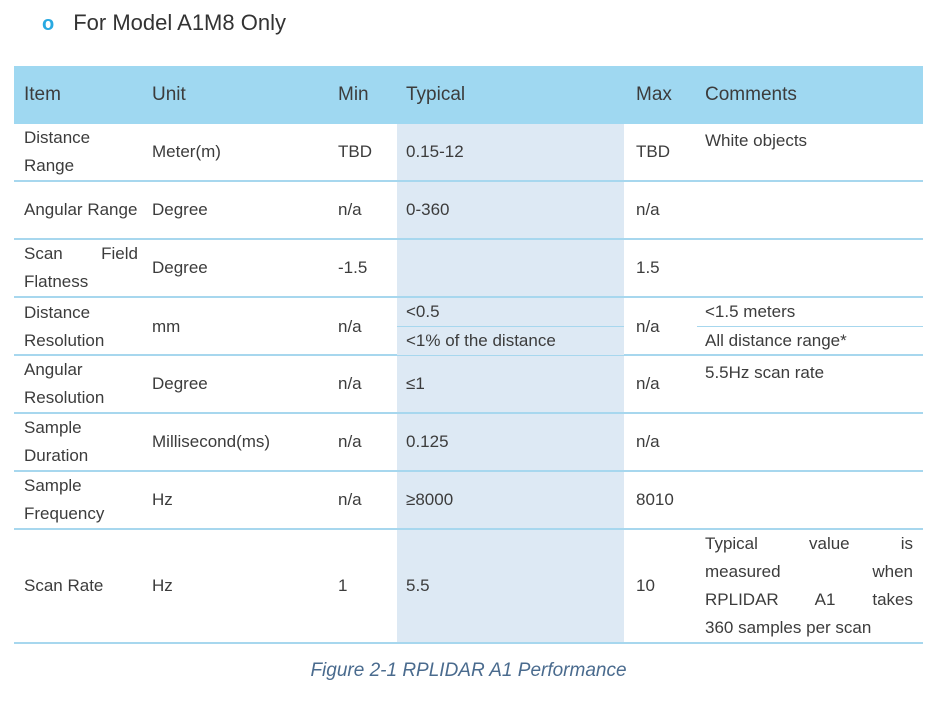 The width and height of the screenshot is (943, 719). I want to click on col-header-min: Min, so click(353, 94).